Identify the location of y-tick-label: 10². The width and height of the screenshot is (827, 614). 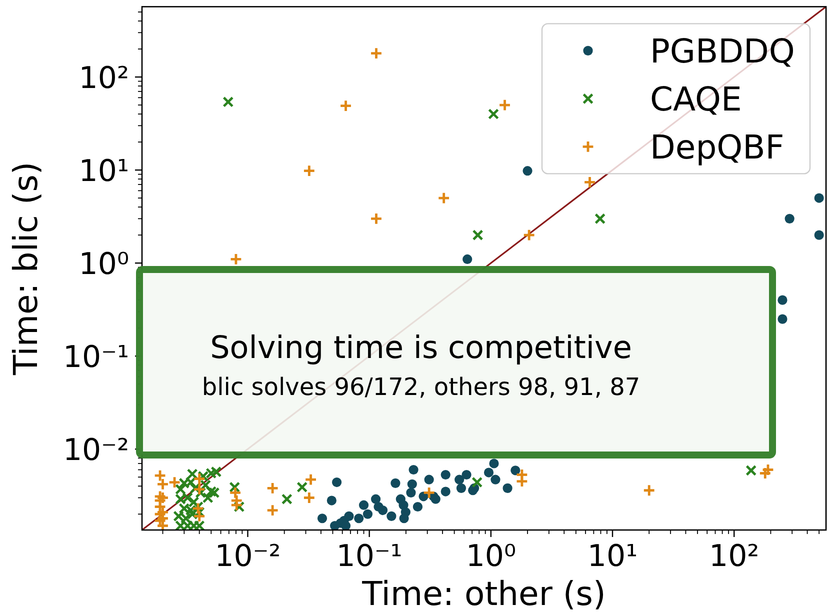
(103, 78).